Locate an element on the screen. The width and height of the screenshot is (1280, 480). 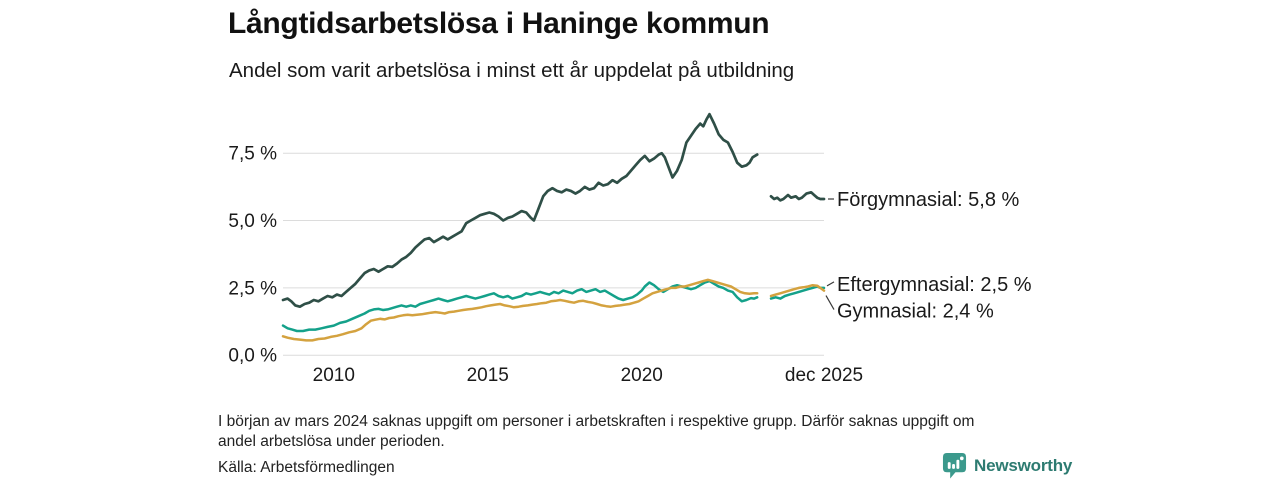
leader-eftergymnasial is located at coordinates (830, 284).